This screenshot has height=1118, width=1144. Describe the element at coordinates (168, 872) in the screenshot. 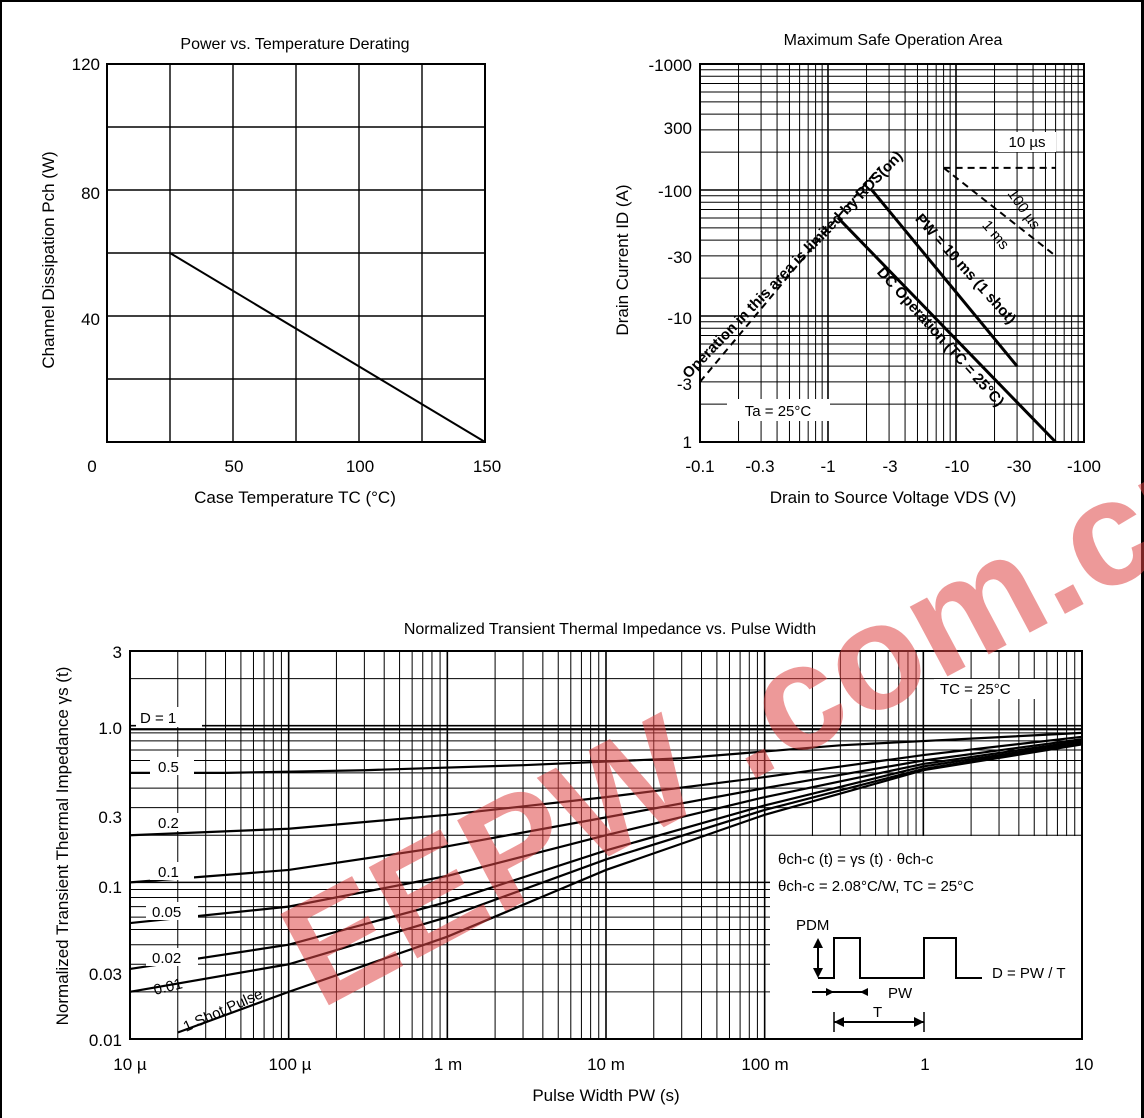

I see `curve-label-01: 0.1` at that location.